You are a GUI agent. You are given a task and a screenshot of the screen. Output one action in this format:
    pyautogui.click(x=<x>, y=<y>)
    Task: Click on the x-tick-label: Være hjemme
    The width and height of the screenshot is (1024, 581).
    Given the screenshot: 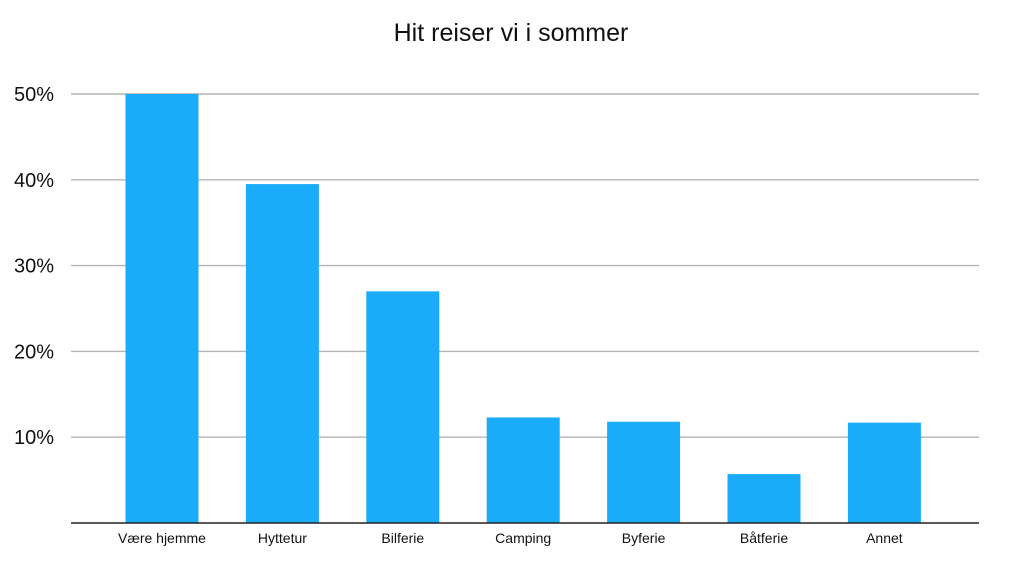 What is the action you would take?
    pyautogui.click(x=162, y=538)
    